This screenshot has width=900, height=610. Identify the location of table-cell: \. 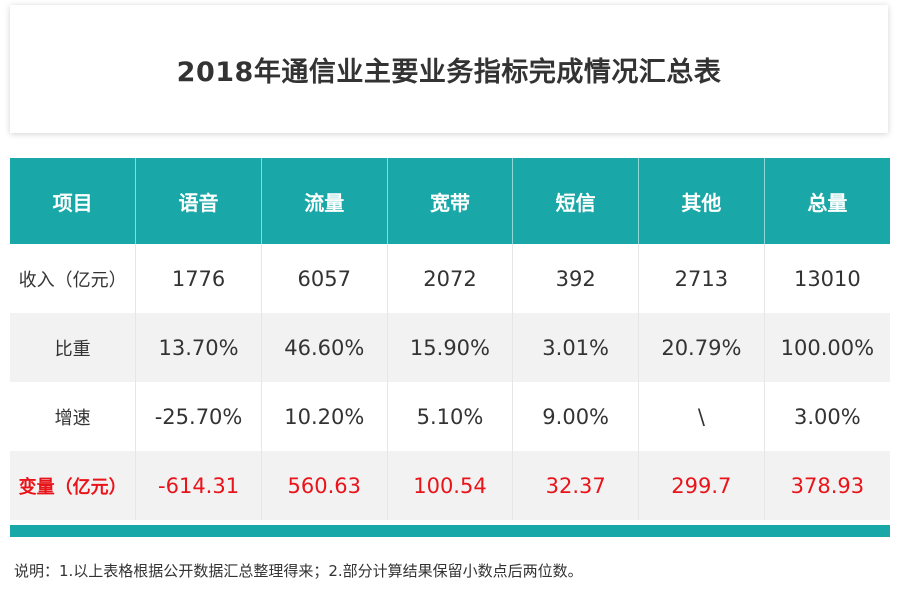
(701, 416).